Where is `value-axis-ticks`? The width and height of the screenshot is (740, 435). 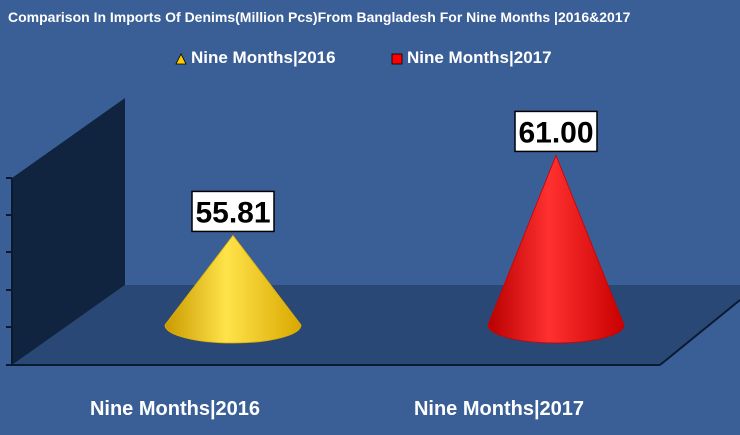
value-axis-ticks is located at coordinates (9, 271).